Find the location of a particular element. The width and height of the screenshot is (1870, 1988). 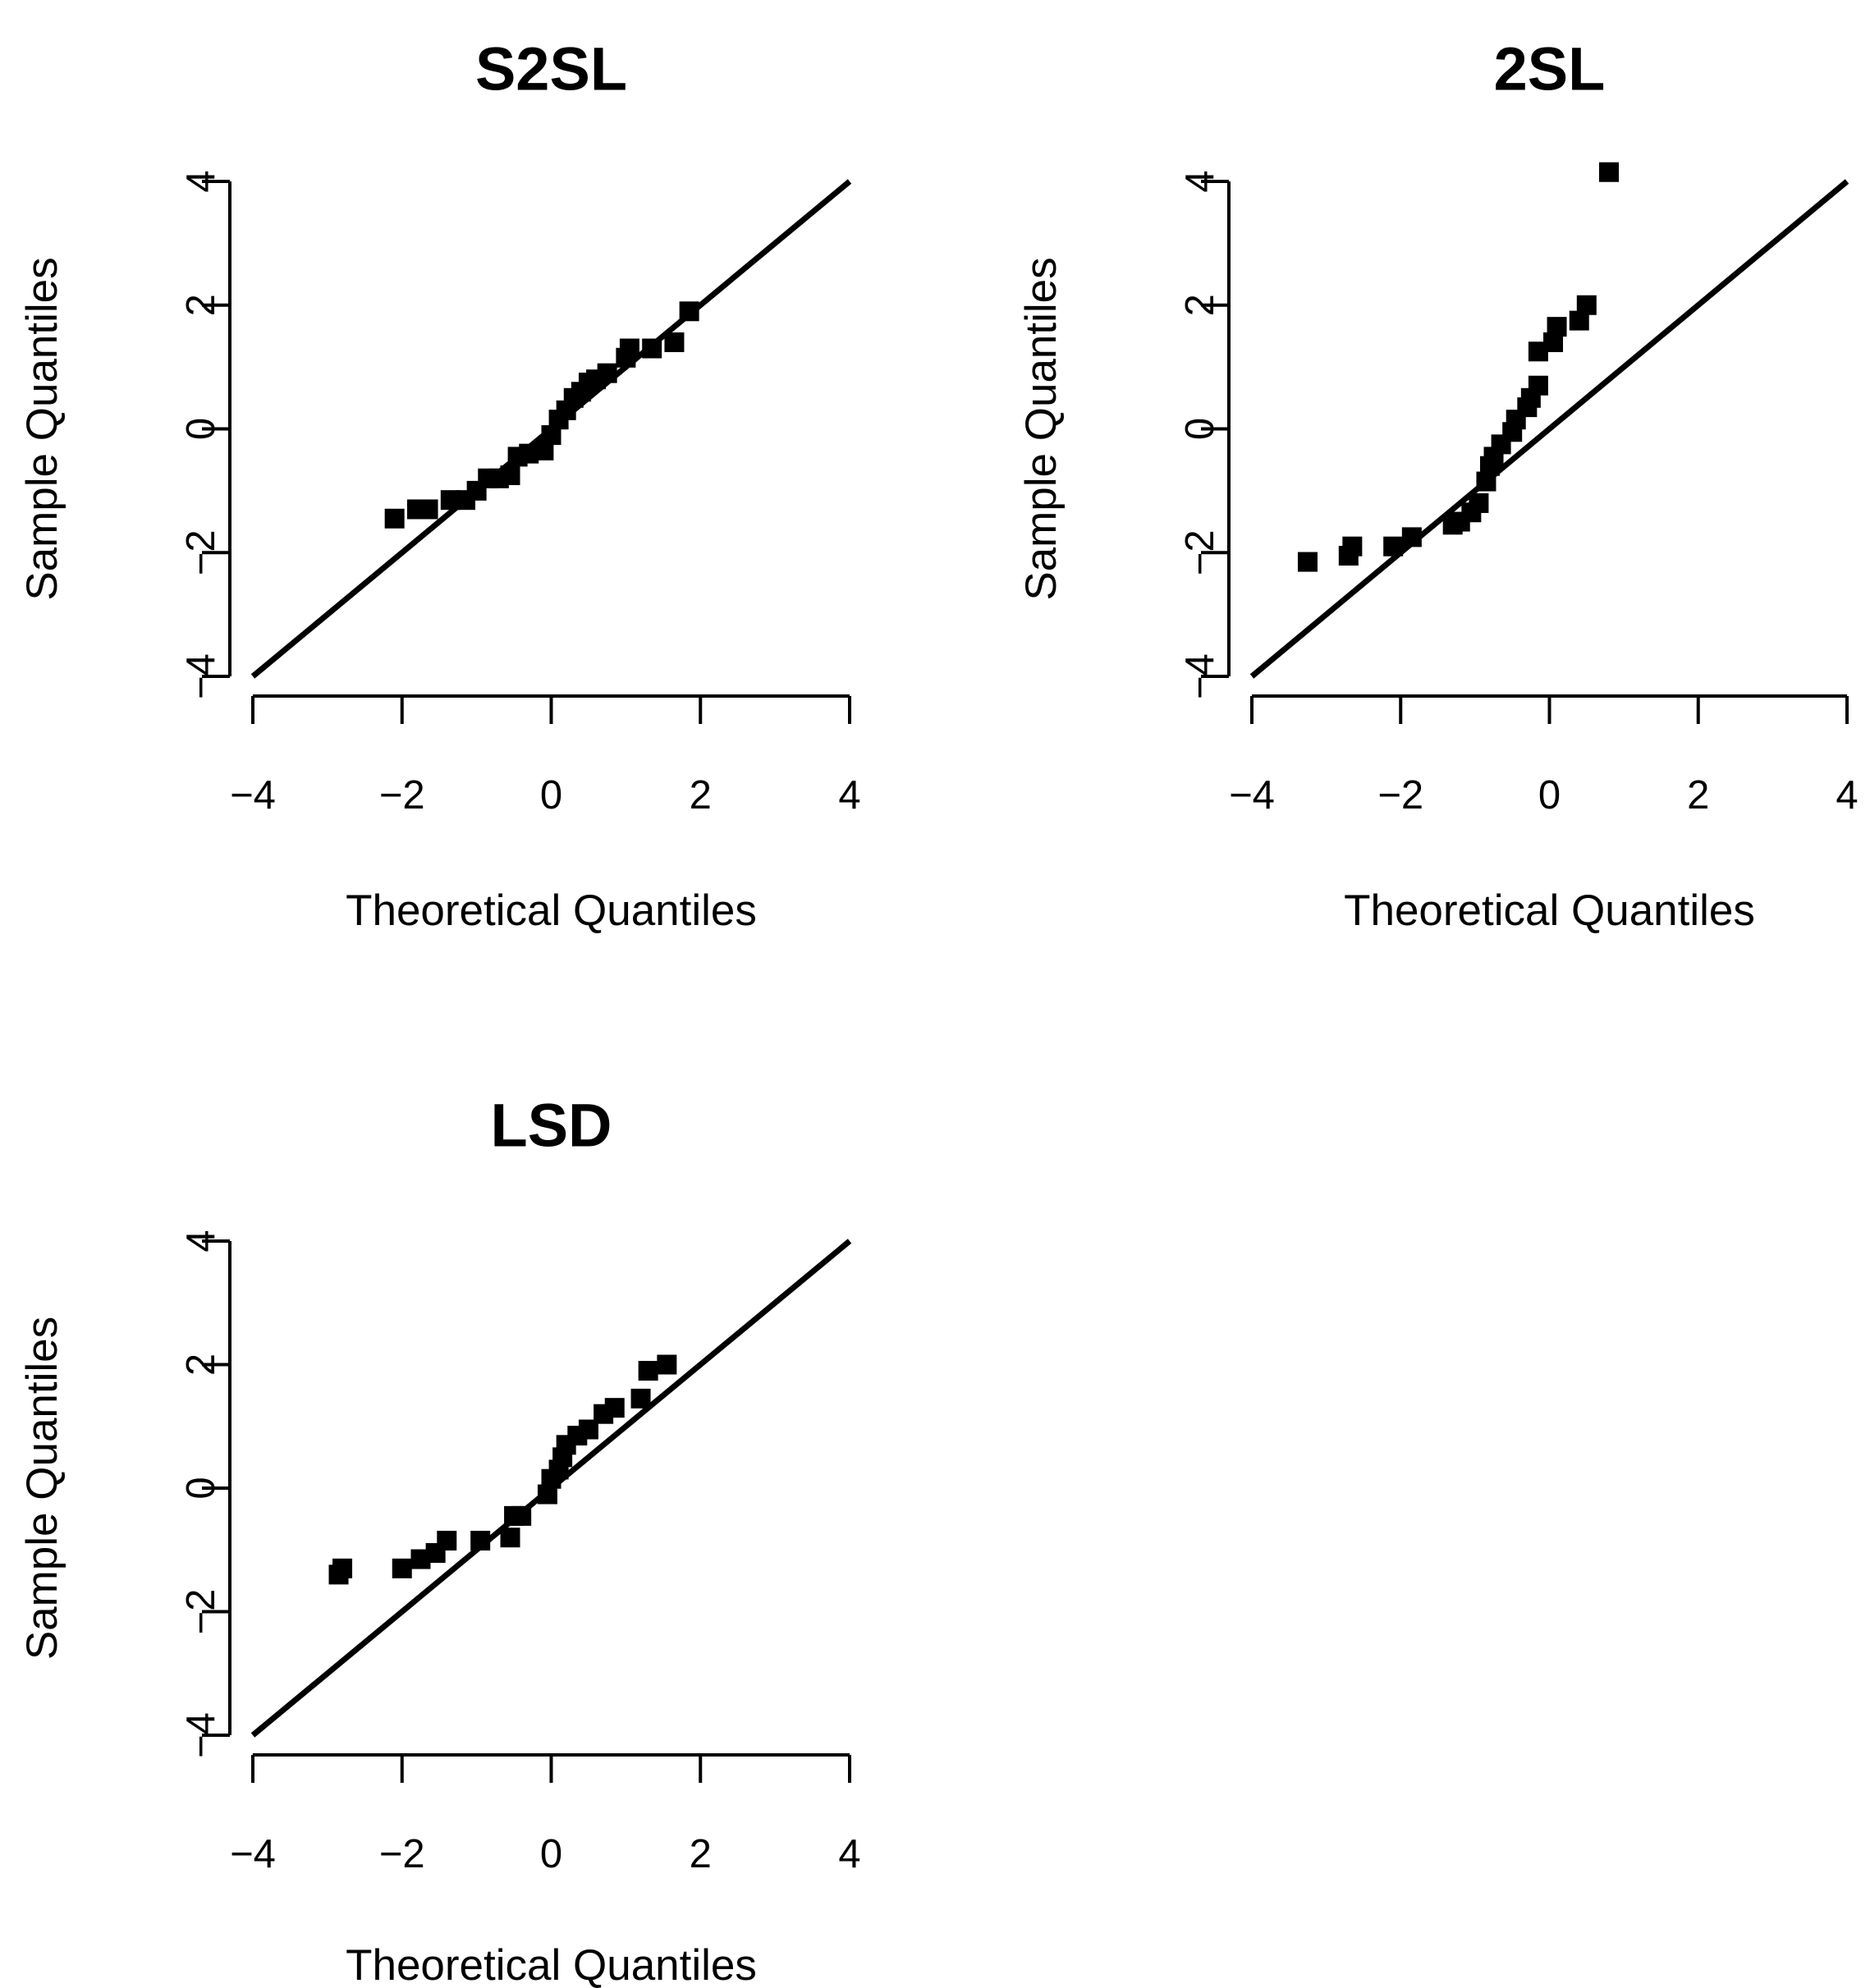

reference-line is located at coordinates (1549, 429).